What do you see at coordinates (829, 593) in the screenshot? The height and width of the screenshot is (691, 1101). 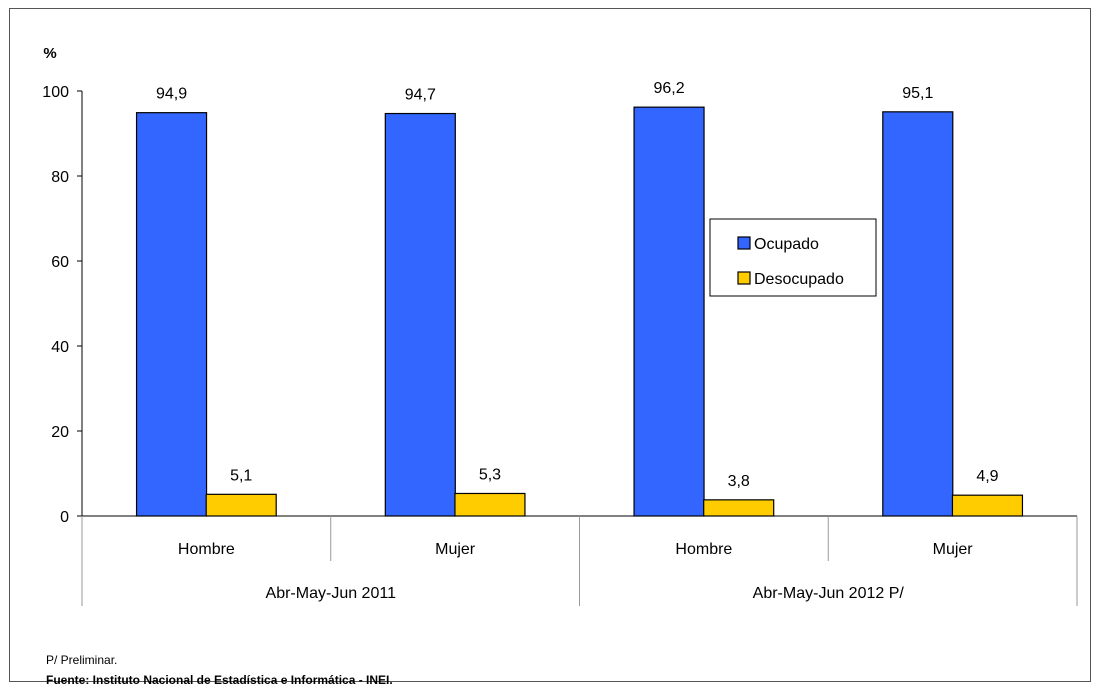 I see `x-group-label: Abr-May-Jun 2012 P/` at bounding box center [829, 593].